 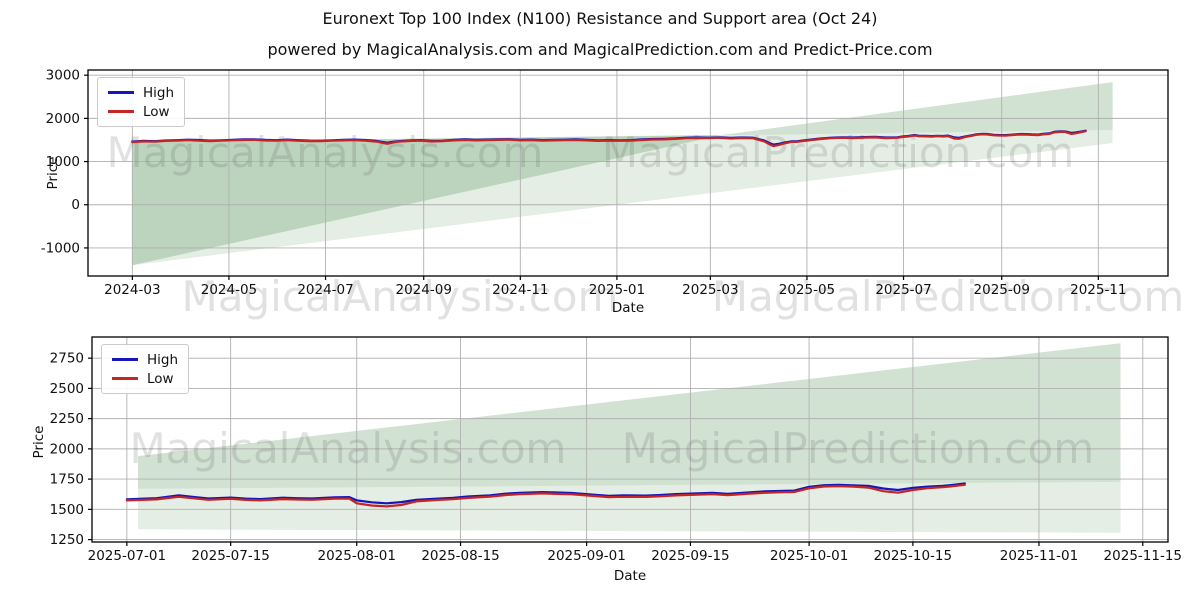 What do you see at coordinates (67, 480) in the screenshot?
I see `y-tick-label: 1750` at bounding box center [67, 480].